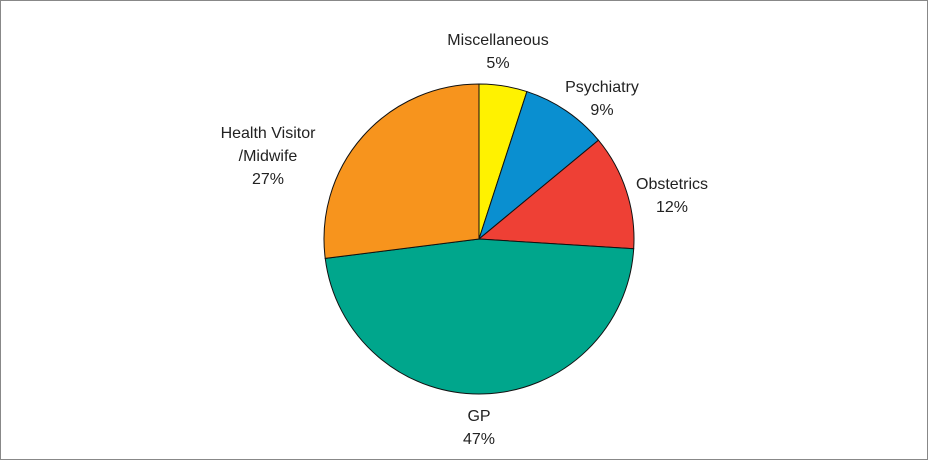  What do you see at coordinates (602, 99) in the screenshot?
I see `slice-label: Psychiatry 9%` at bounding box center [602, 99].